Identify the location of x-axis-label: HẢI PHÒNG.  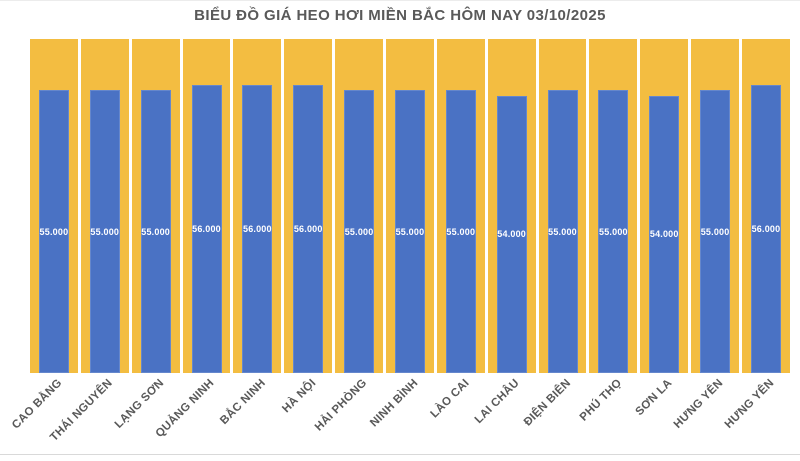
(341, 405).